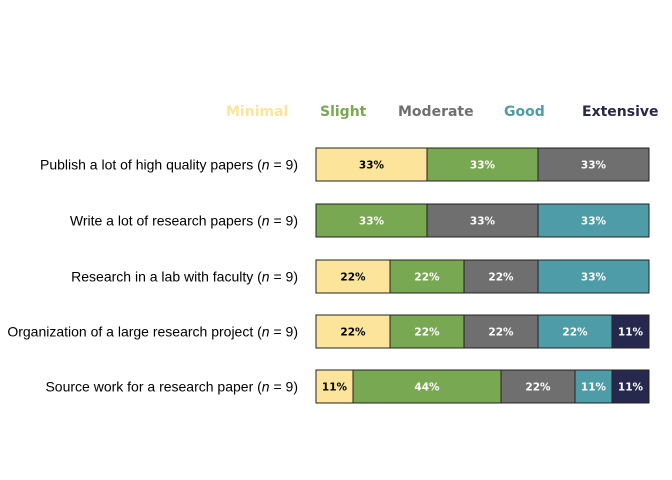  Describe the element at coordinates (184, 277) in the screenshot. I see `category-label: Research in a lab with faculty (n = 9)` at that location.